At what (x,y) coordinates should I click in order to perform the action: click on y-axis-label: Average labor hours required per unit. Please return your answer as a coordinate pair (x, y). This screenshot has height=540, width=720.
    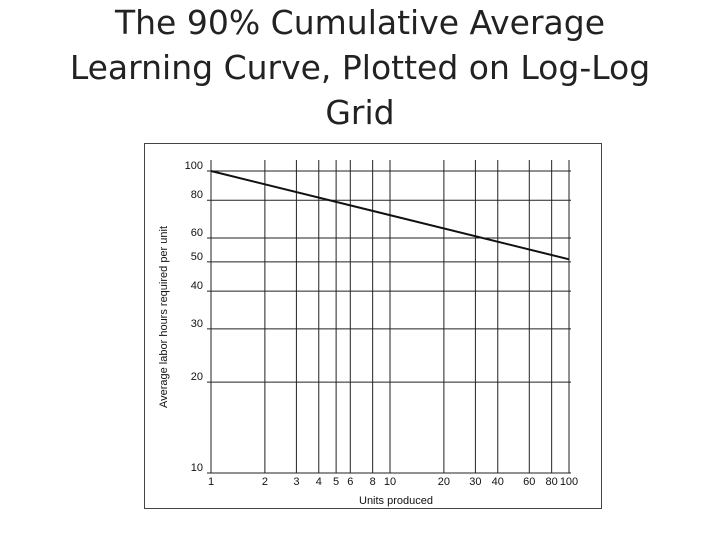
    Looking at the image, I should click on (164, 317).